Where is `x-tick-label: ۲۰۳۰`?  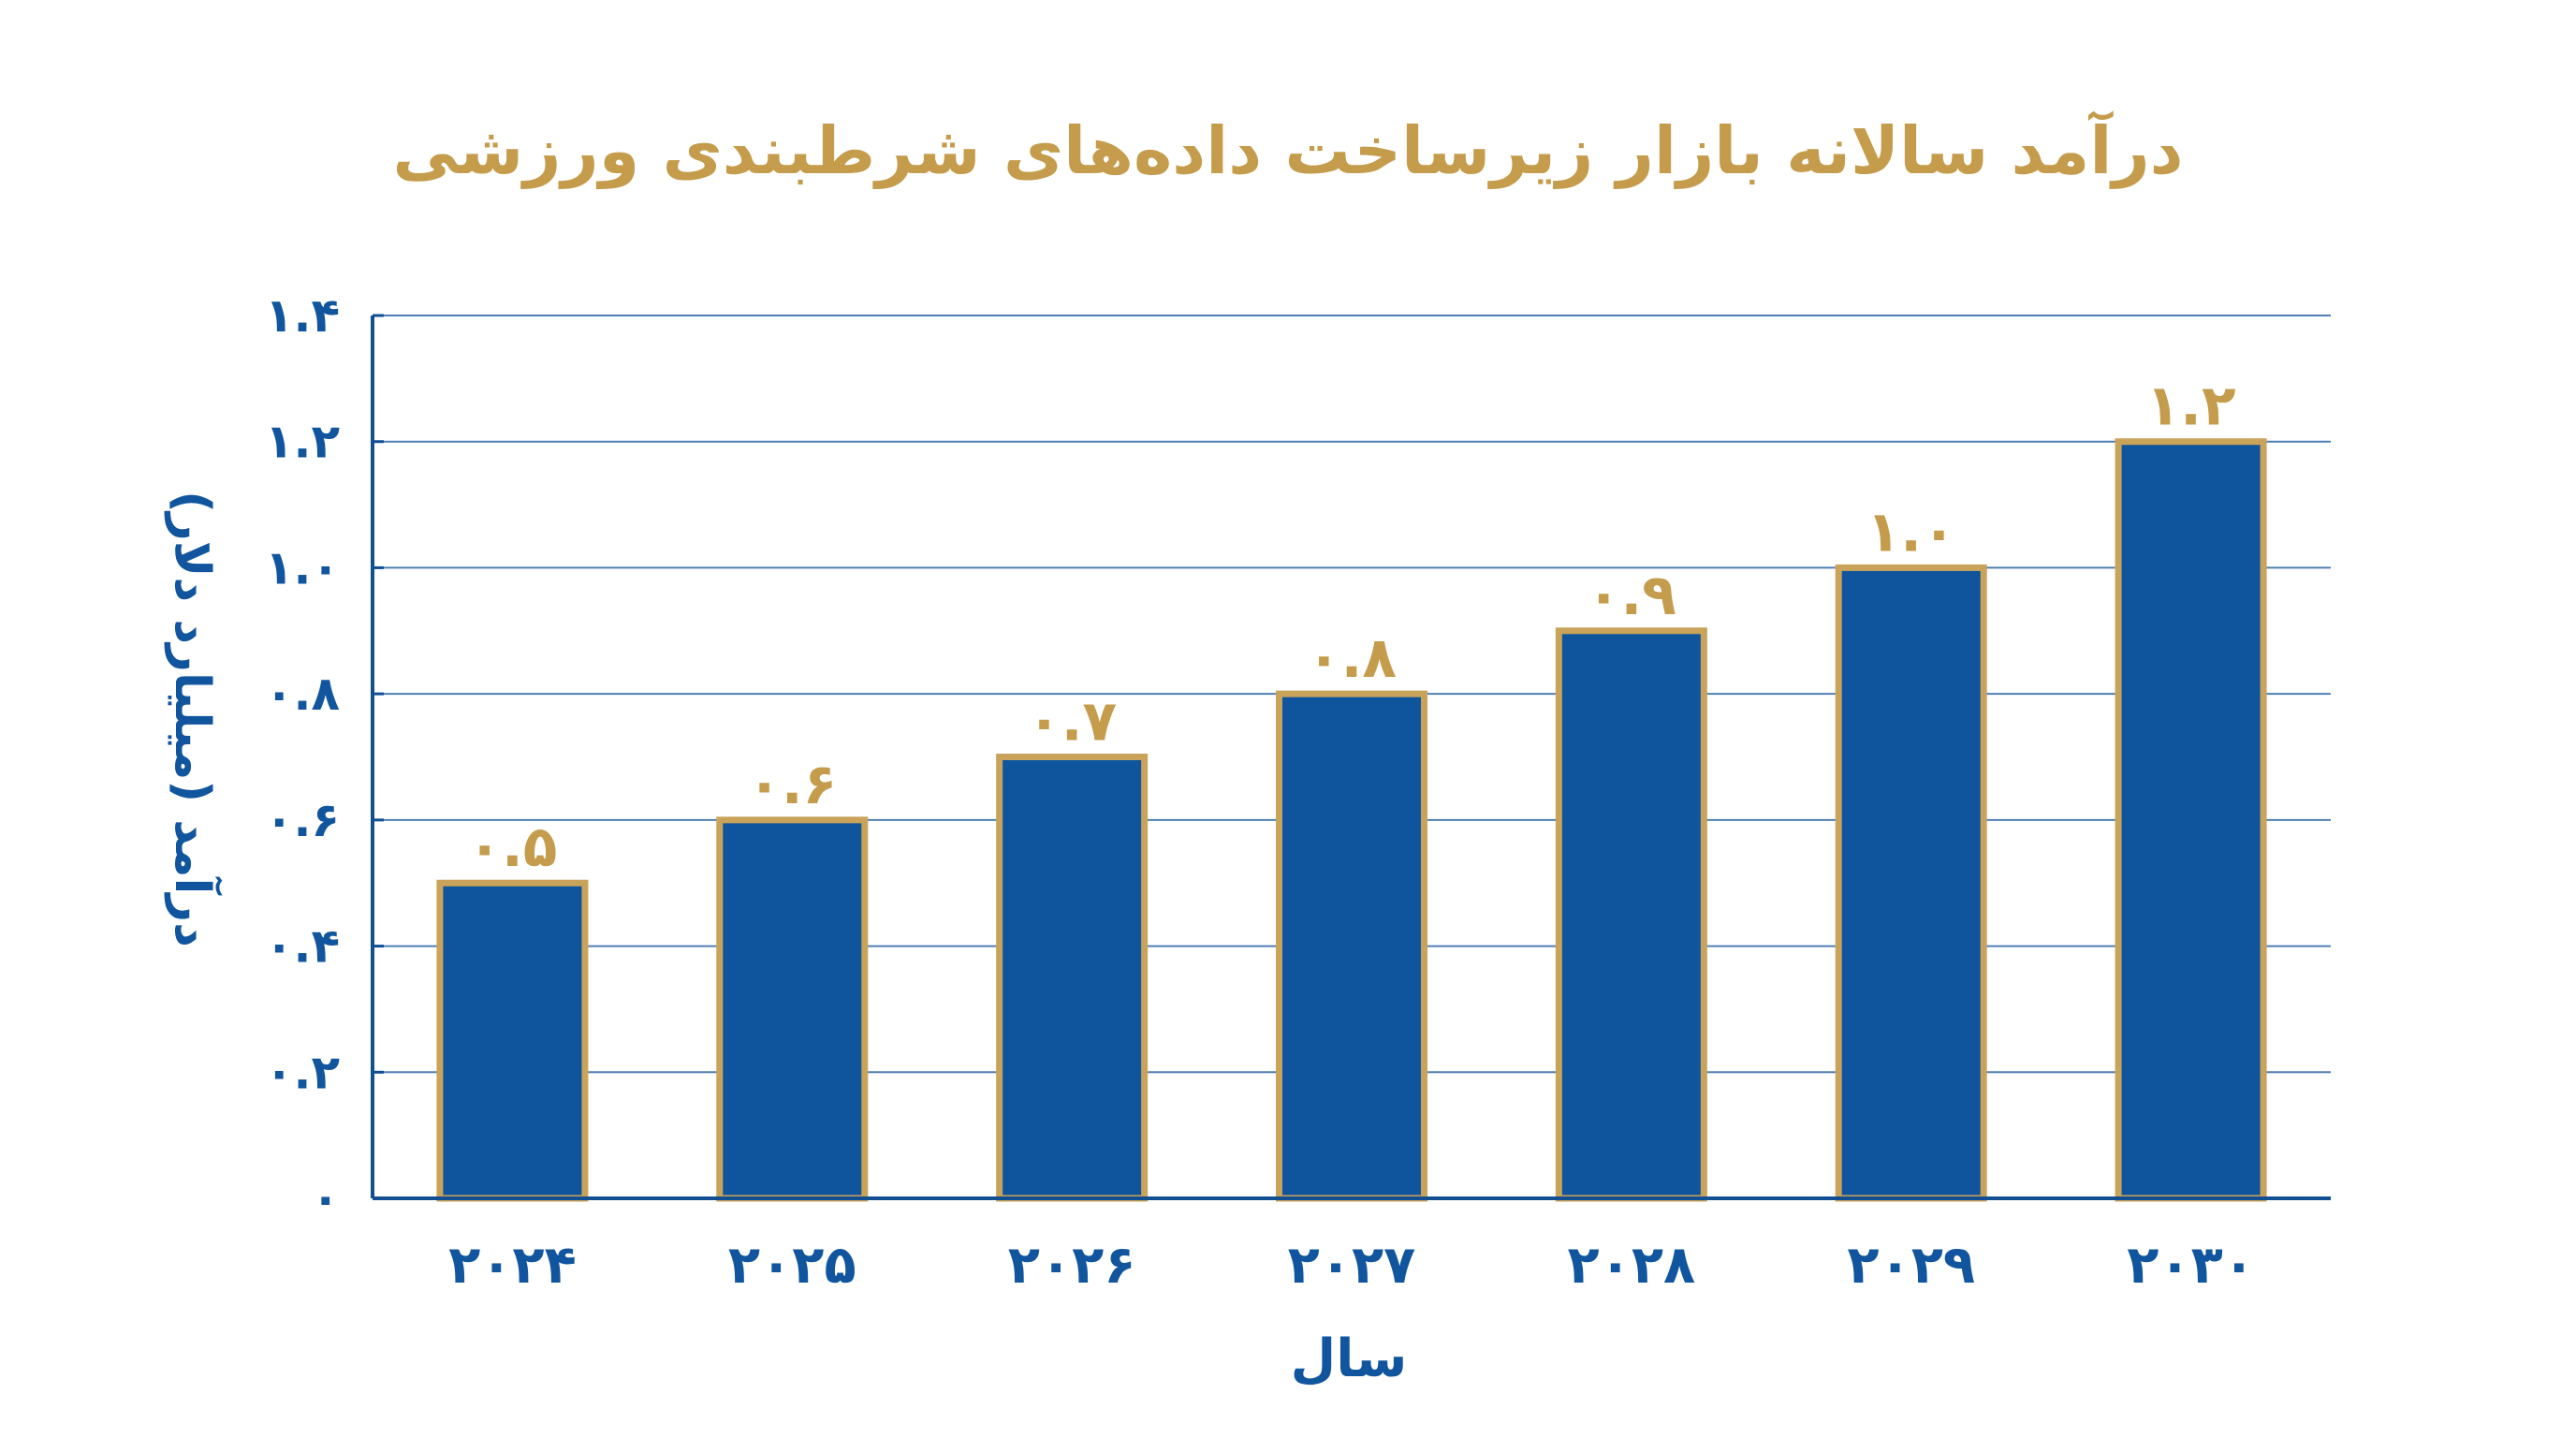
x-tick-label: ۲۰۳۰ is located at coordinates (2191, 1265).